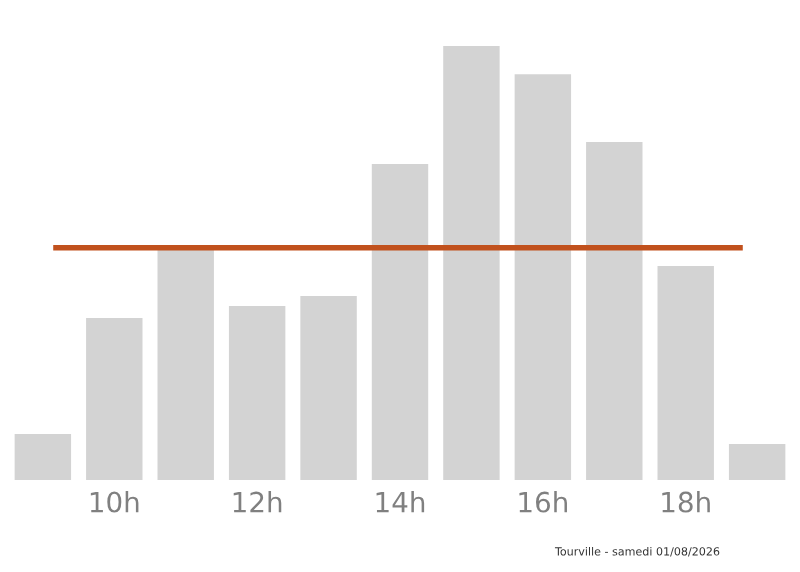  Describe the element at coordinates (686, 502) in the screenshot. I see `x-tick-label: 18h` at that location.